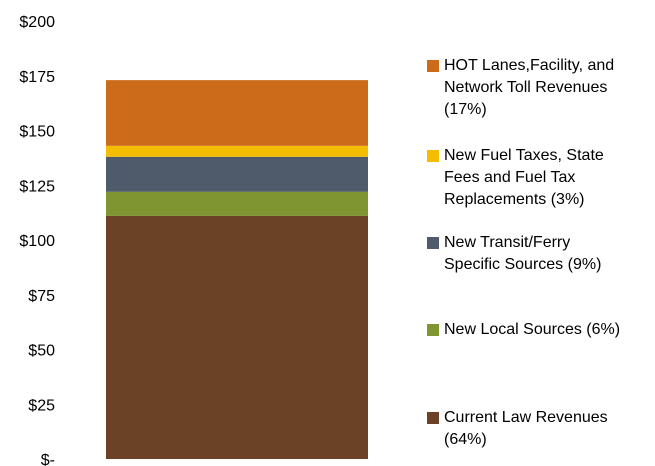 The image size is (655, 466). Describe the element at coordinates (37, 77) in the screenshot. I see `y-tick-label: $175` at that location.